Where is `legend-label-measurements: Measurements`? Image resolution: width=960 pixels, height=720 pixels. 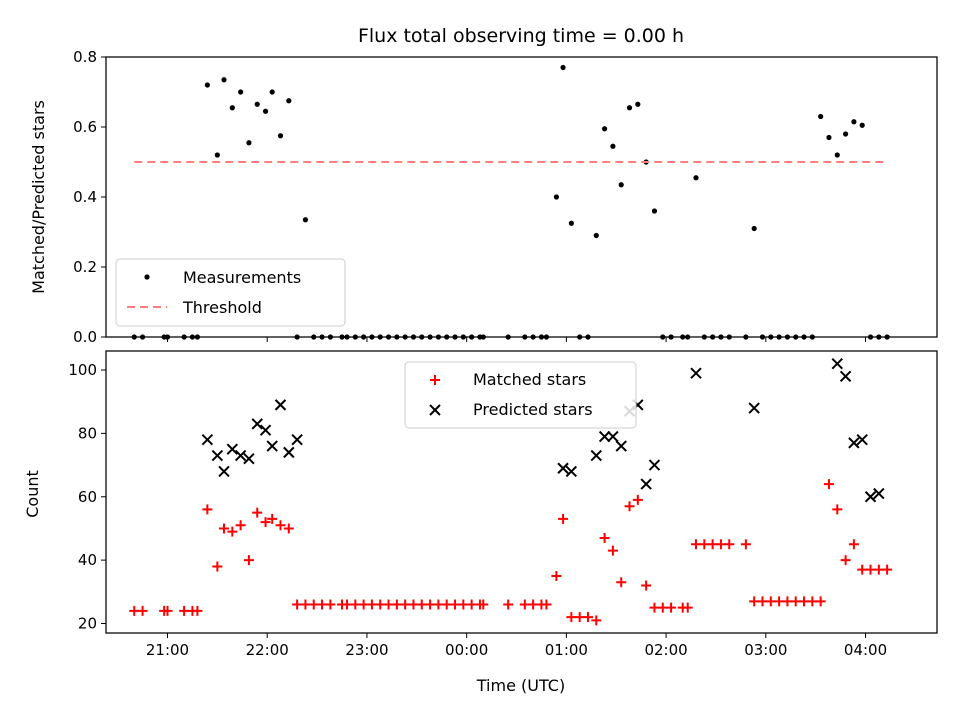
legend-label-measurements: Measurements is located at coordinates (242, 277).